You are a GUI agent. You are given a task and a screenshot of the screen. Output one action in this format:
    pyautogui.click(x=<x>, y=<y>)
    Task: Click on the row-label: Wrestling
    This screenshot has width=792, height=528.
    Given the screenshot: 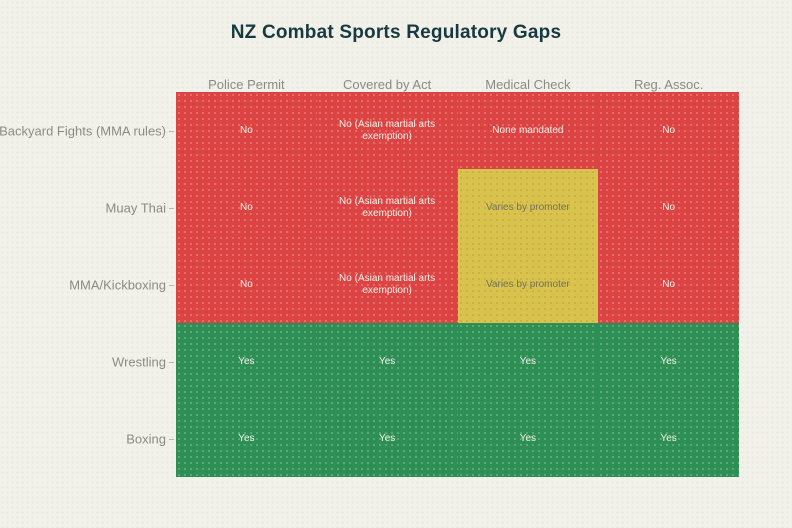 What is the action you would take?
    pyautogui.click(x=139, y=361)
    